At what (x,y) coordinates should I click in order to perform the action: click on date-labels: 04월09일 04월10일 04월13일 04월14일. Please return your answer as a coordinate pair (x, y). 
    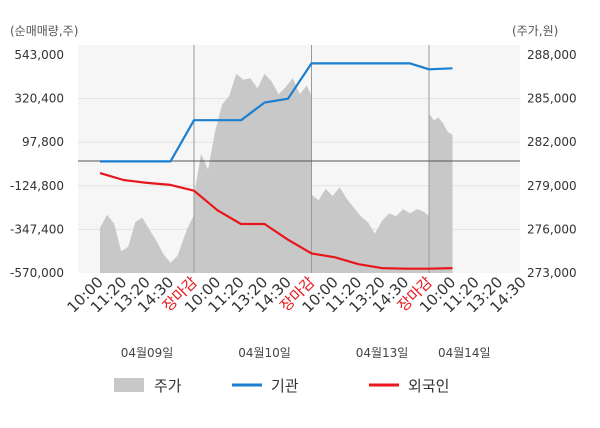
    Looking at the image, I should click on (306, 353).